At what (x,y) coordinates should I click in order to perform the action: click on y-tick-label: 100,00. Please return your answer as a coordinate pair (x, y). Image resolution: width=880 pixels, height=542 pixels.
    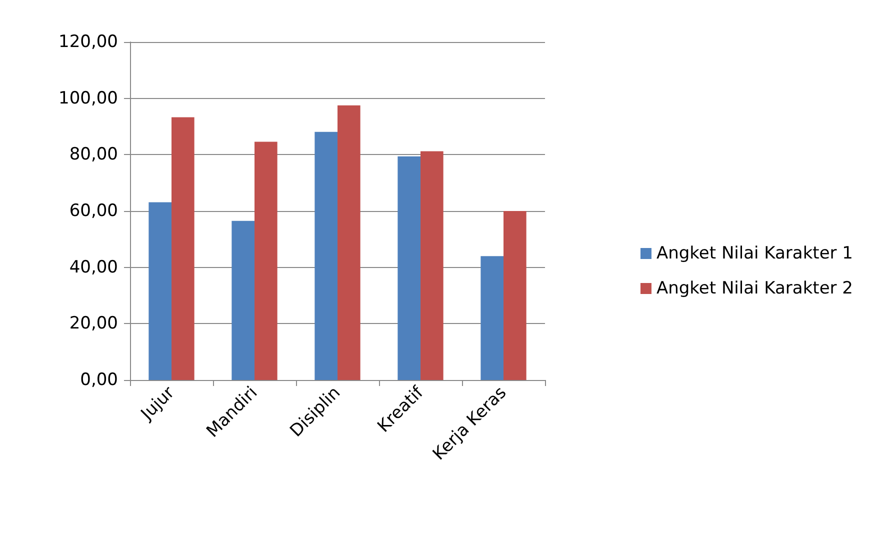
    Looking at the image, I should click on (88, 98).